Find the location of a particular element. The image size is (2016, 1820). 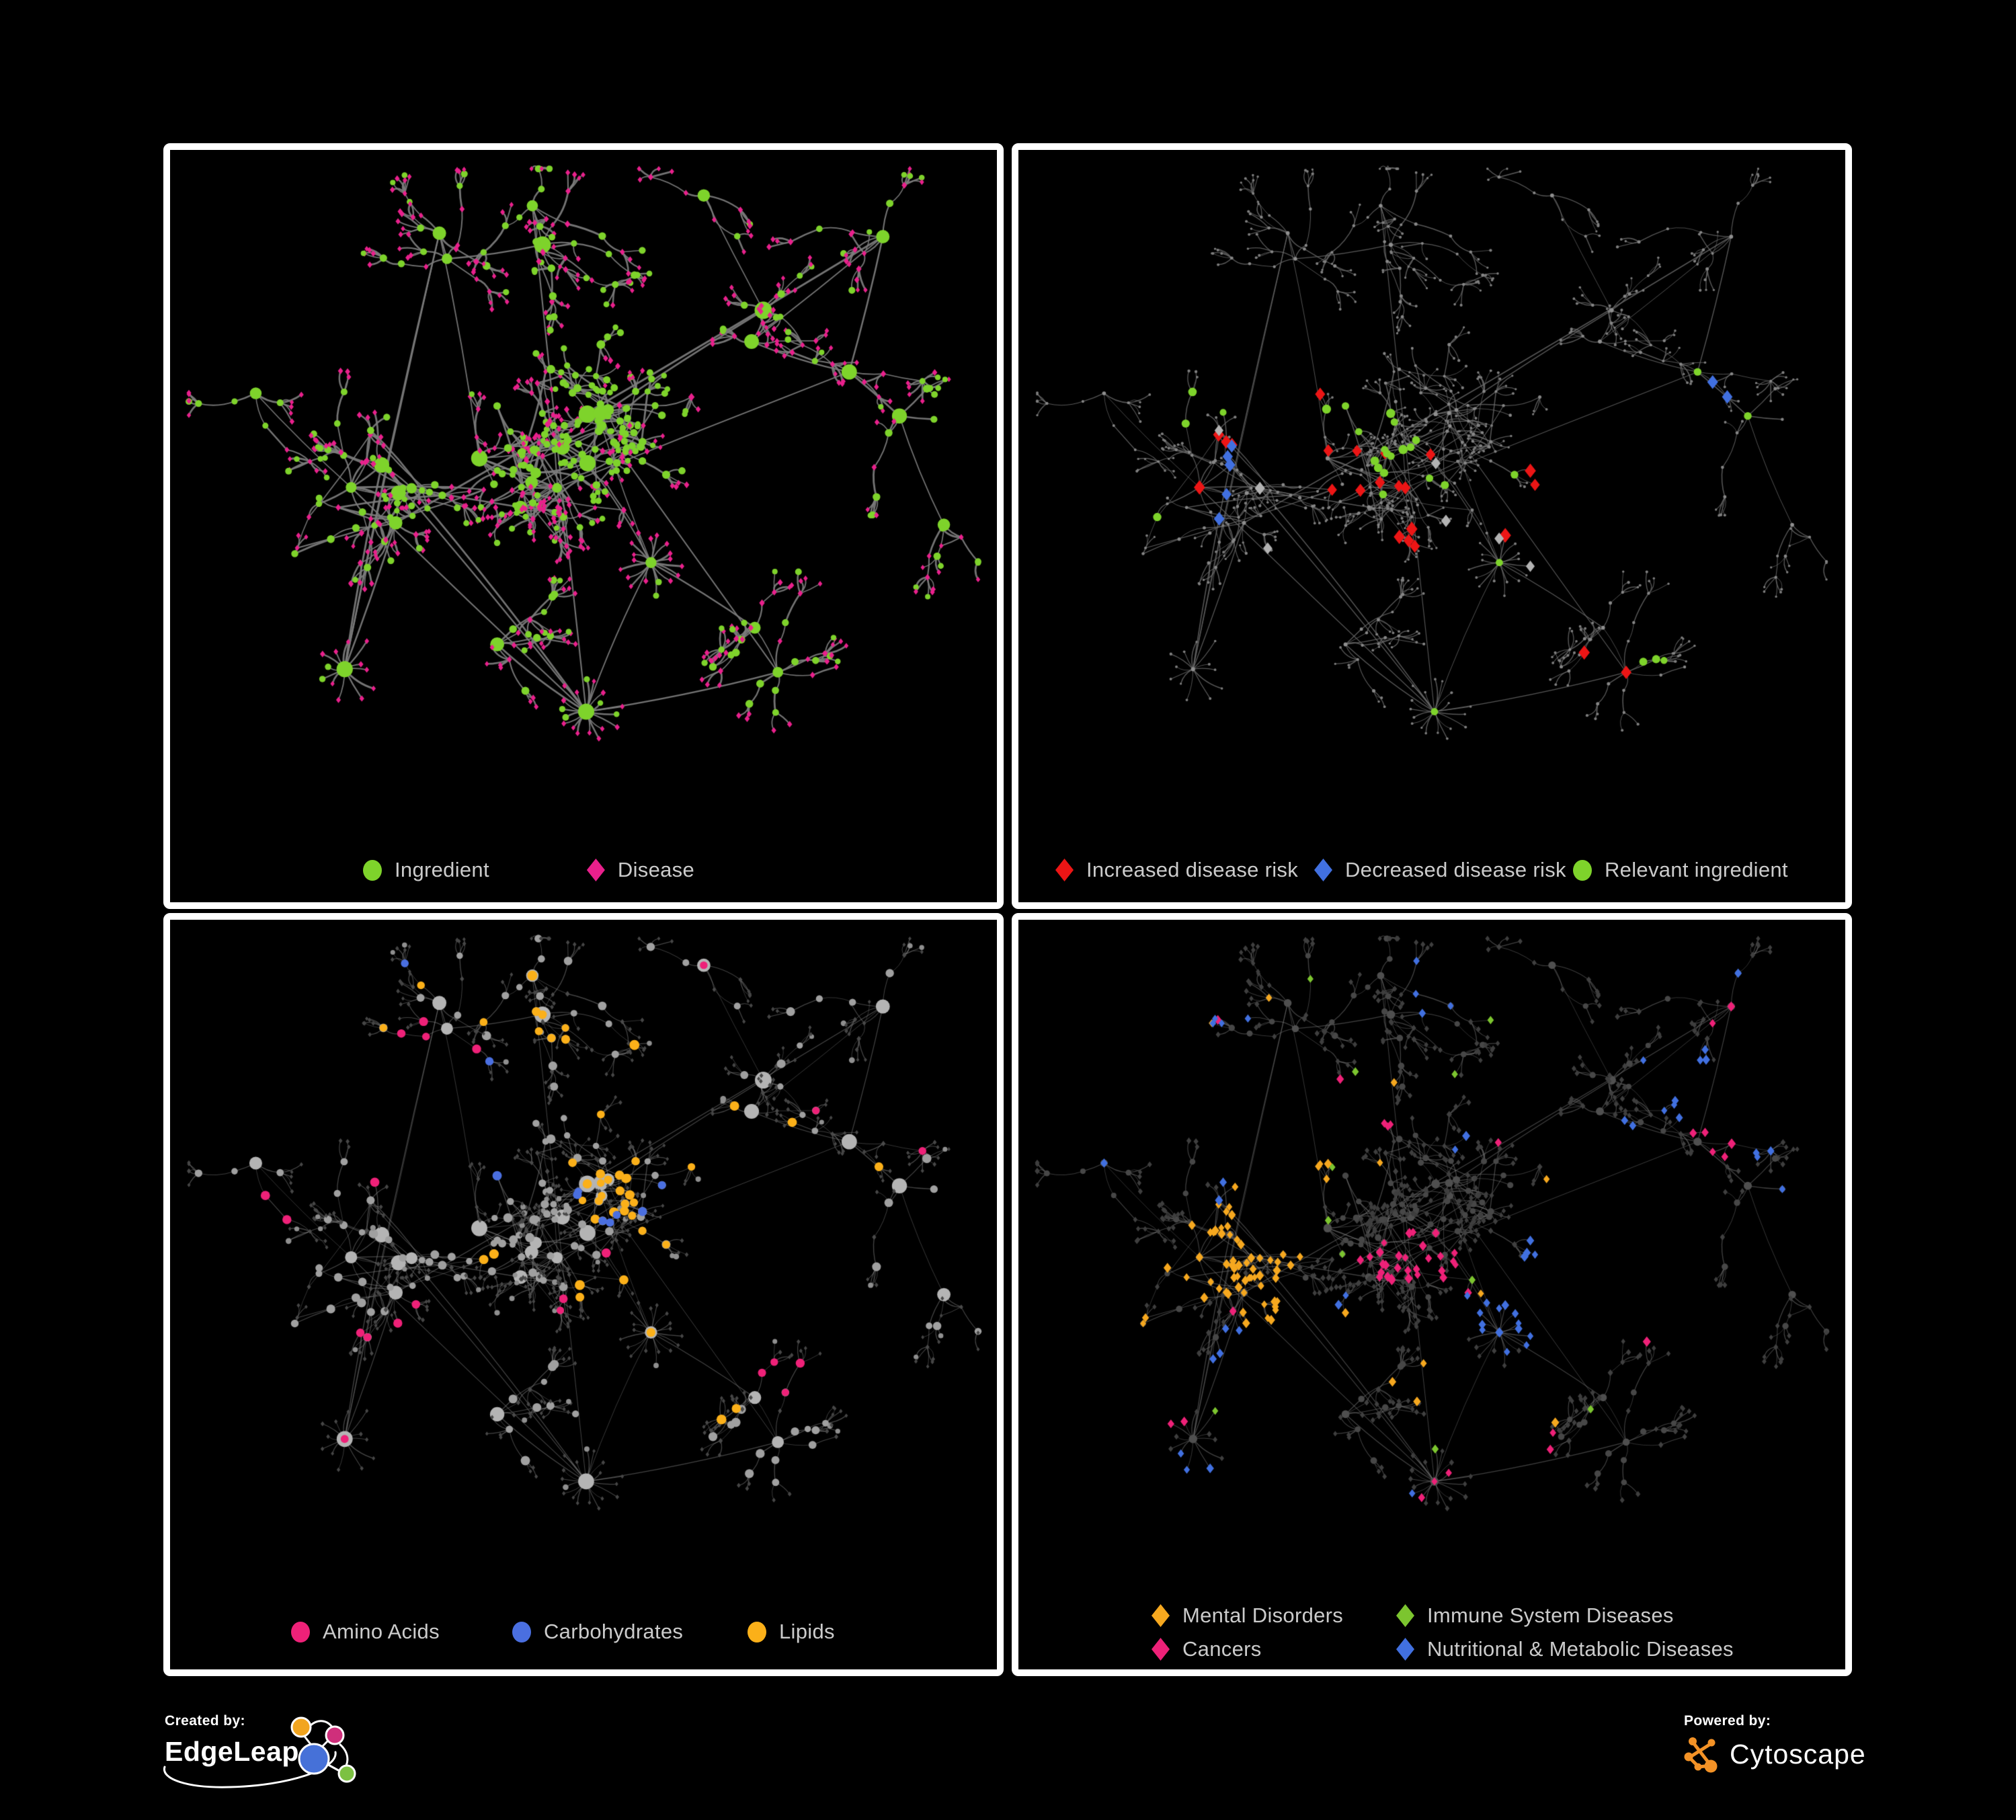

legend-ingredient-disease: Ingredient Disease is located at coordinates (583, 870).